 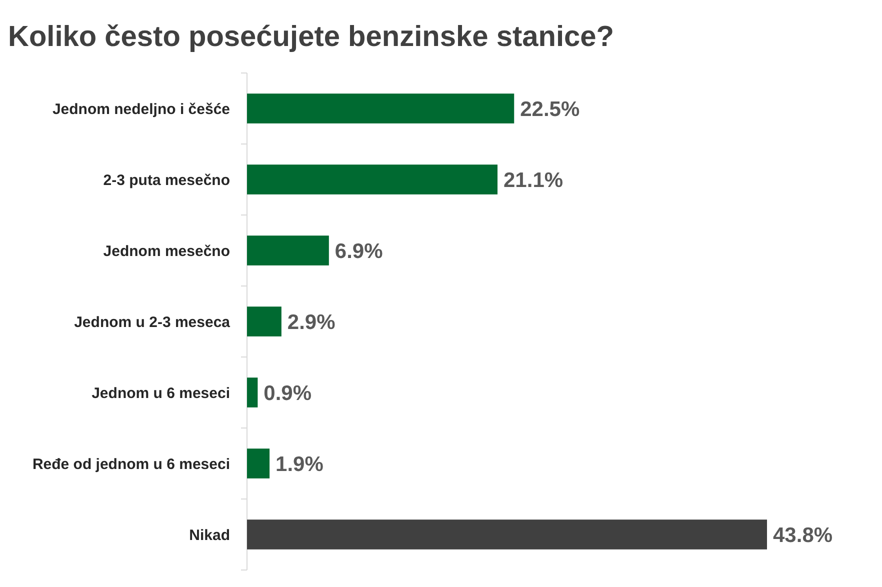 What do you see at coordinates (534, 180) in the screenshot?
I see `data-label: 21.1%` at bounding box center [534, 180].